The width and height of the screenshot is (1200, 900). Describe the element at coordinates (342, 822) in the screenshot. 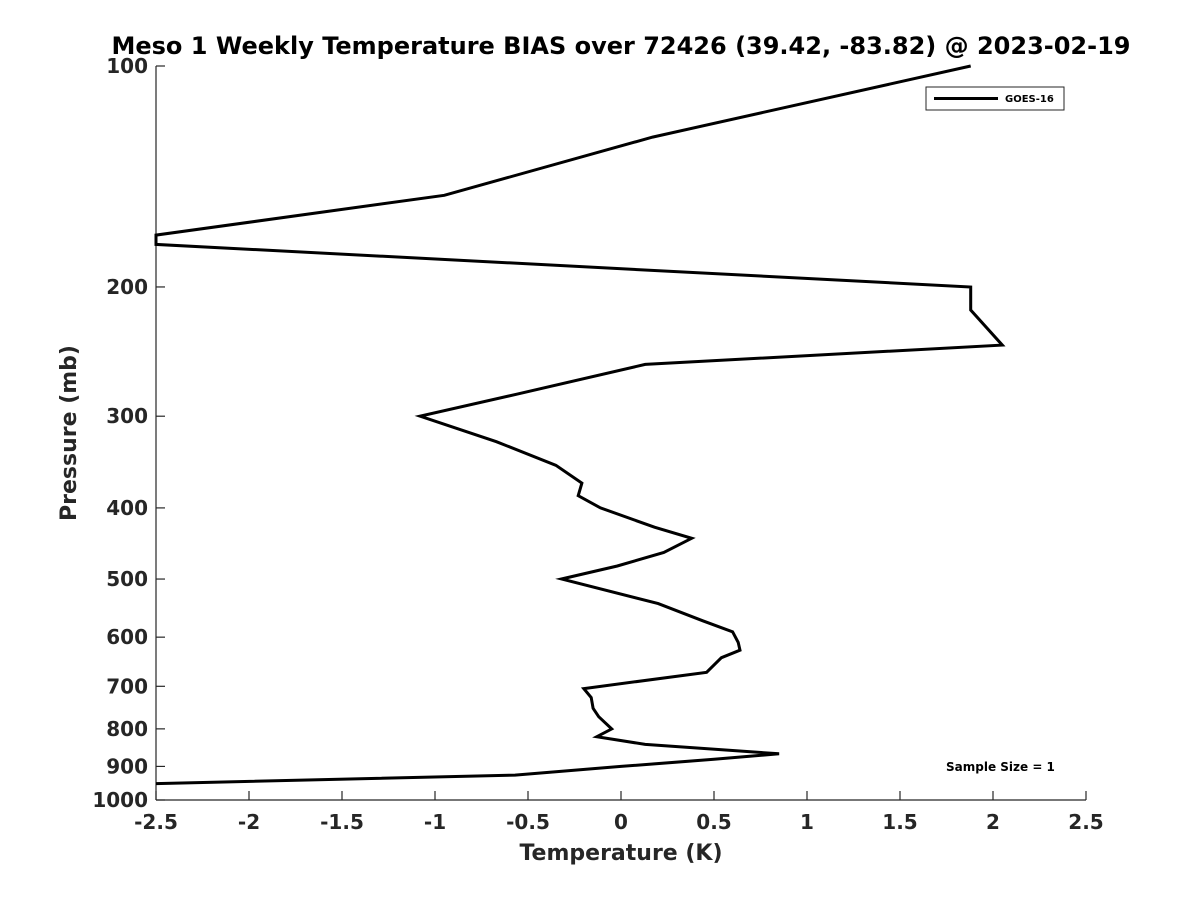

I see `x-tick-label: -1.5` at that location.